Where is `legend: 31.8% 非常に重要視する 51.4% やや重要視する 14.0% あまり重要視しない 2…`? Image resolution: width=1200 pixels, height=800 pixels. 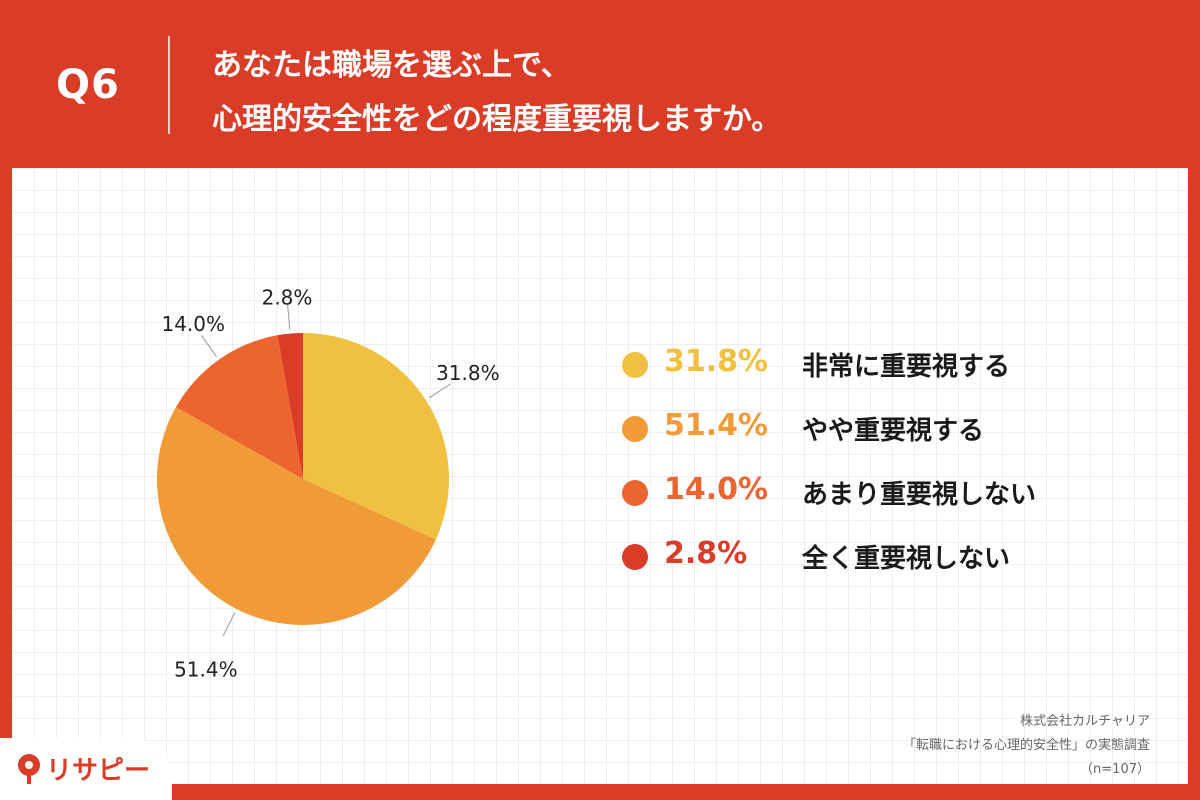
legend: 31.8% 非常に重要視する 51.4% やや重要視する 14.0% あまり重要視しない 2… is located at coordinates (872, 472).